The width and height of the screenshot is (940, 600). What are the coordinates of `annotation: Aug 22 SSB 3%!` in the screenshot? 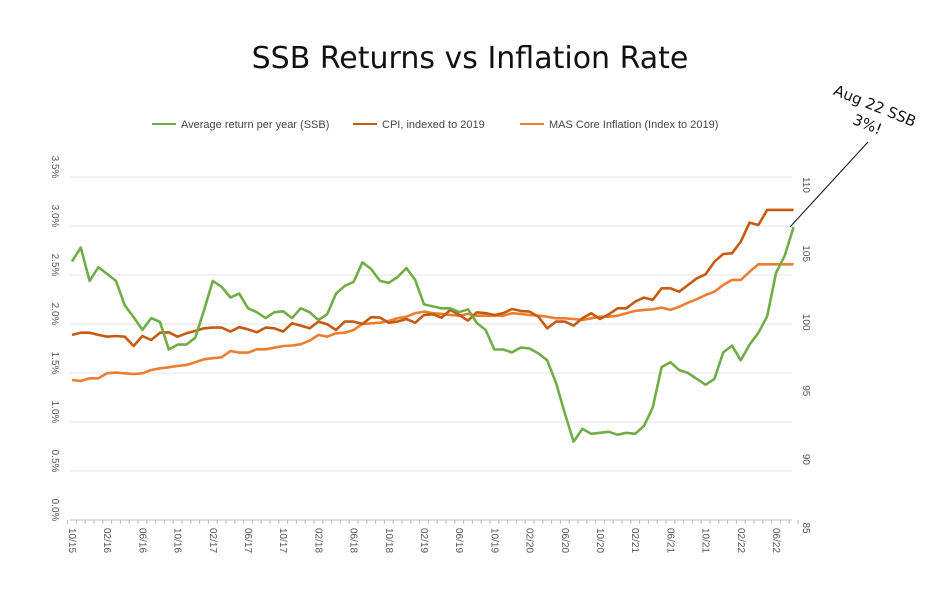 It's located at (854, 154).